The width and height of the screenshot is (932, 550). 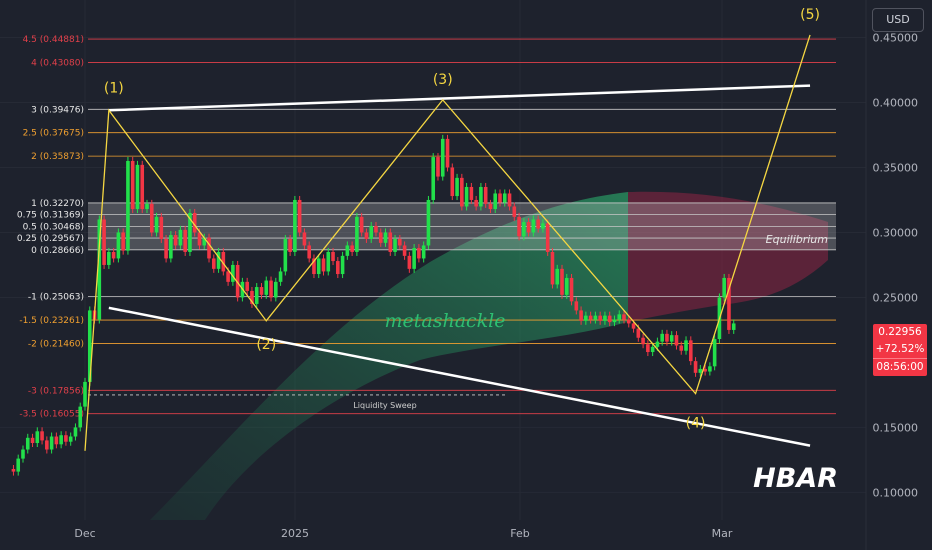 I want to click on price-tick: 0.30000, so click(x=896, y=232).